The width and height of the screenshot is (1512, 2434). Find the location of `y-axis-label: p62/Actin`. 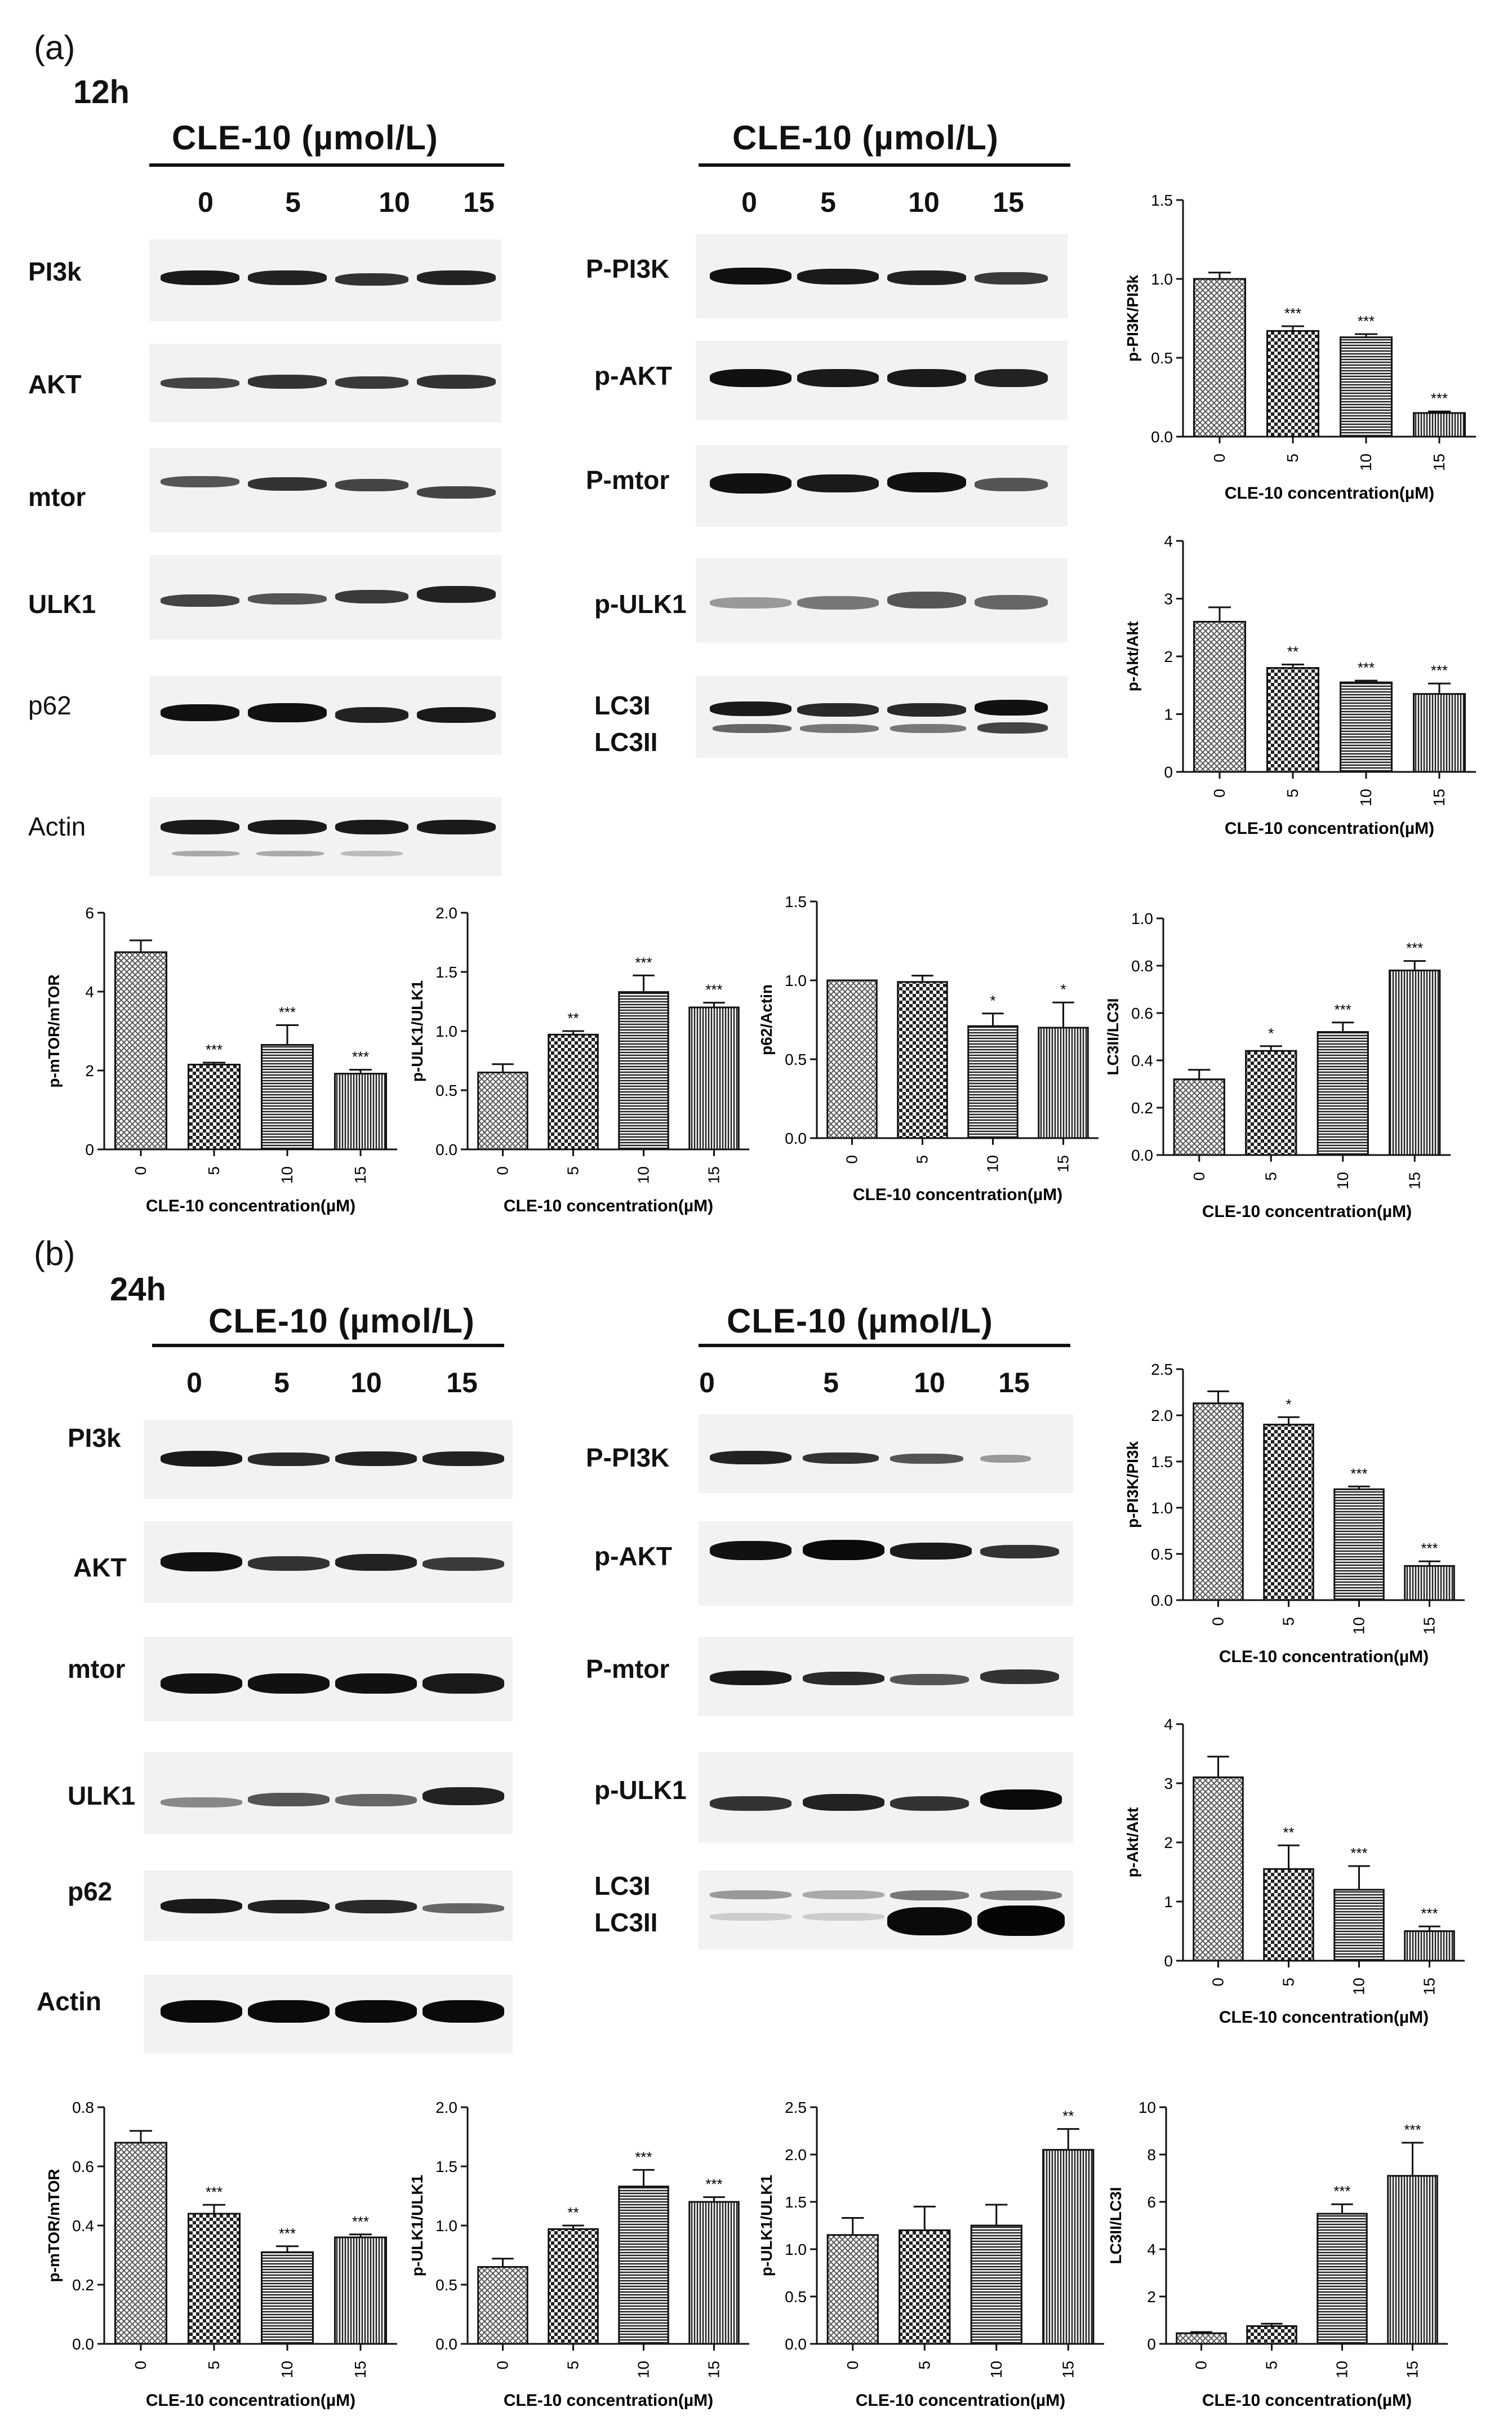

y-axis-label: p62/Actin is located at coordinates (766, 1019).